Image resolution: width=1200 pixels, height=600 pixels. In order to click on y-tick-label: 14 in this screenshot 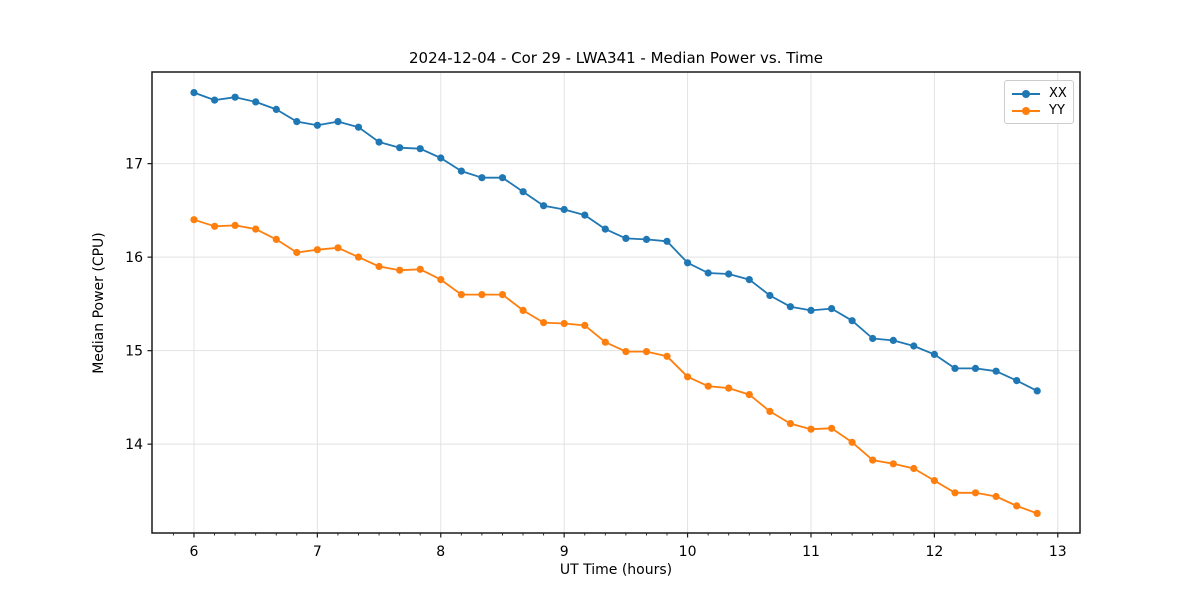, I will do `click(134, 445)`.